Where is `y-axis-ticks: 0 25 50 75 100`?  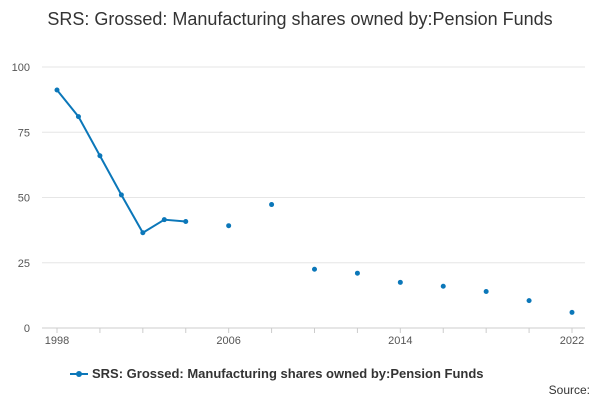
y-axis-ticks: 0 25 50 75 100 is located at coordinates (21, 198).